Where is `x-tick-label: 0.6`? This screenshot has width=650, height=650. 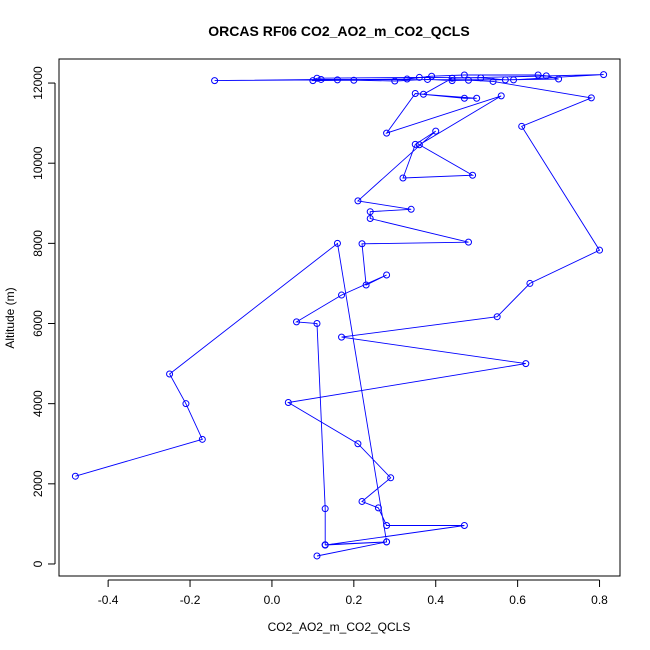
x-tick-label: 0.6 is located at coordinates (517, 600).